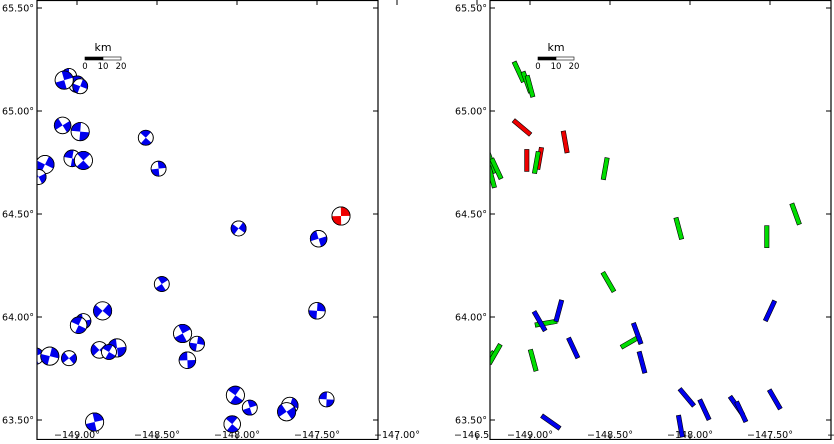  Describe the element at coordinates (18, 215) in the screenshot. I see `left-y-tick-label: 64.50°` at that location.